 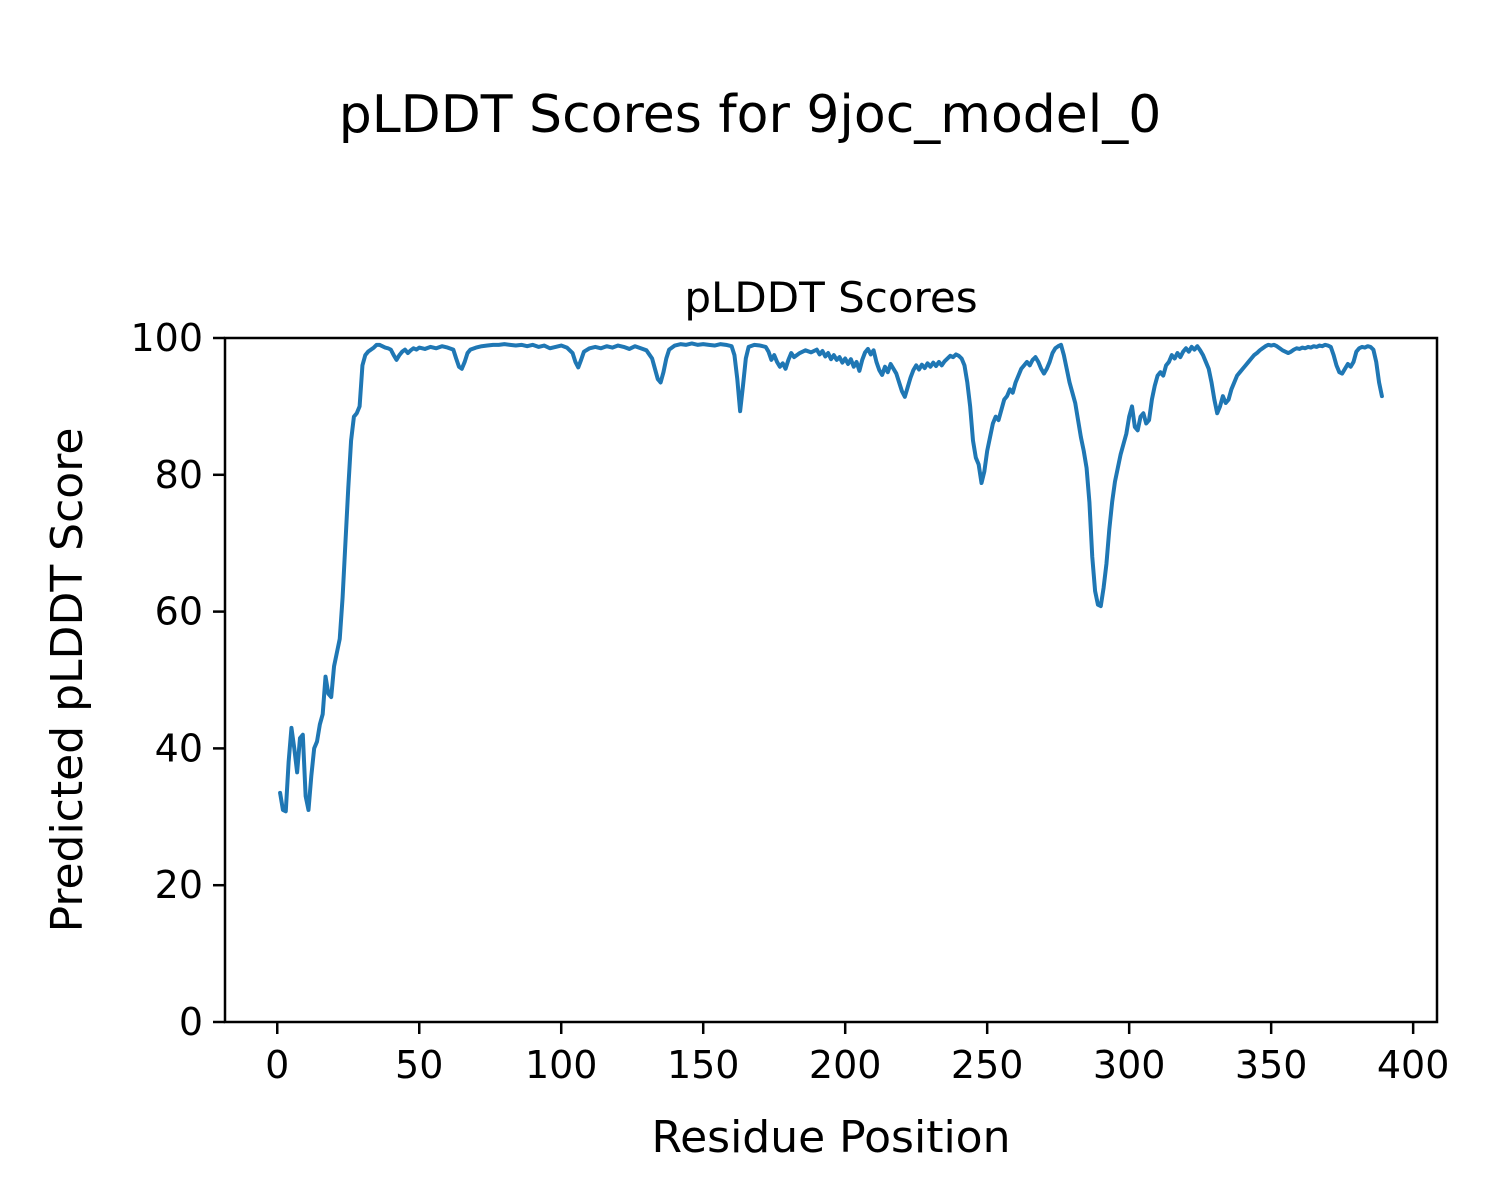 I want to click on y-tick-label: 80, so click(x=179, y=475).